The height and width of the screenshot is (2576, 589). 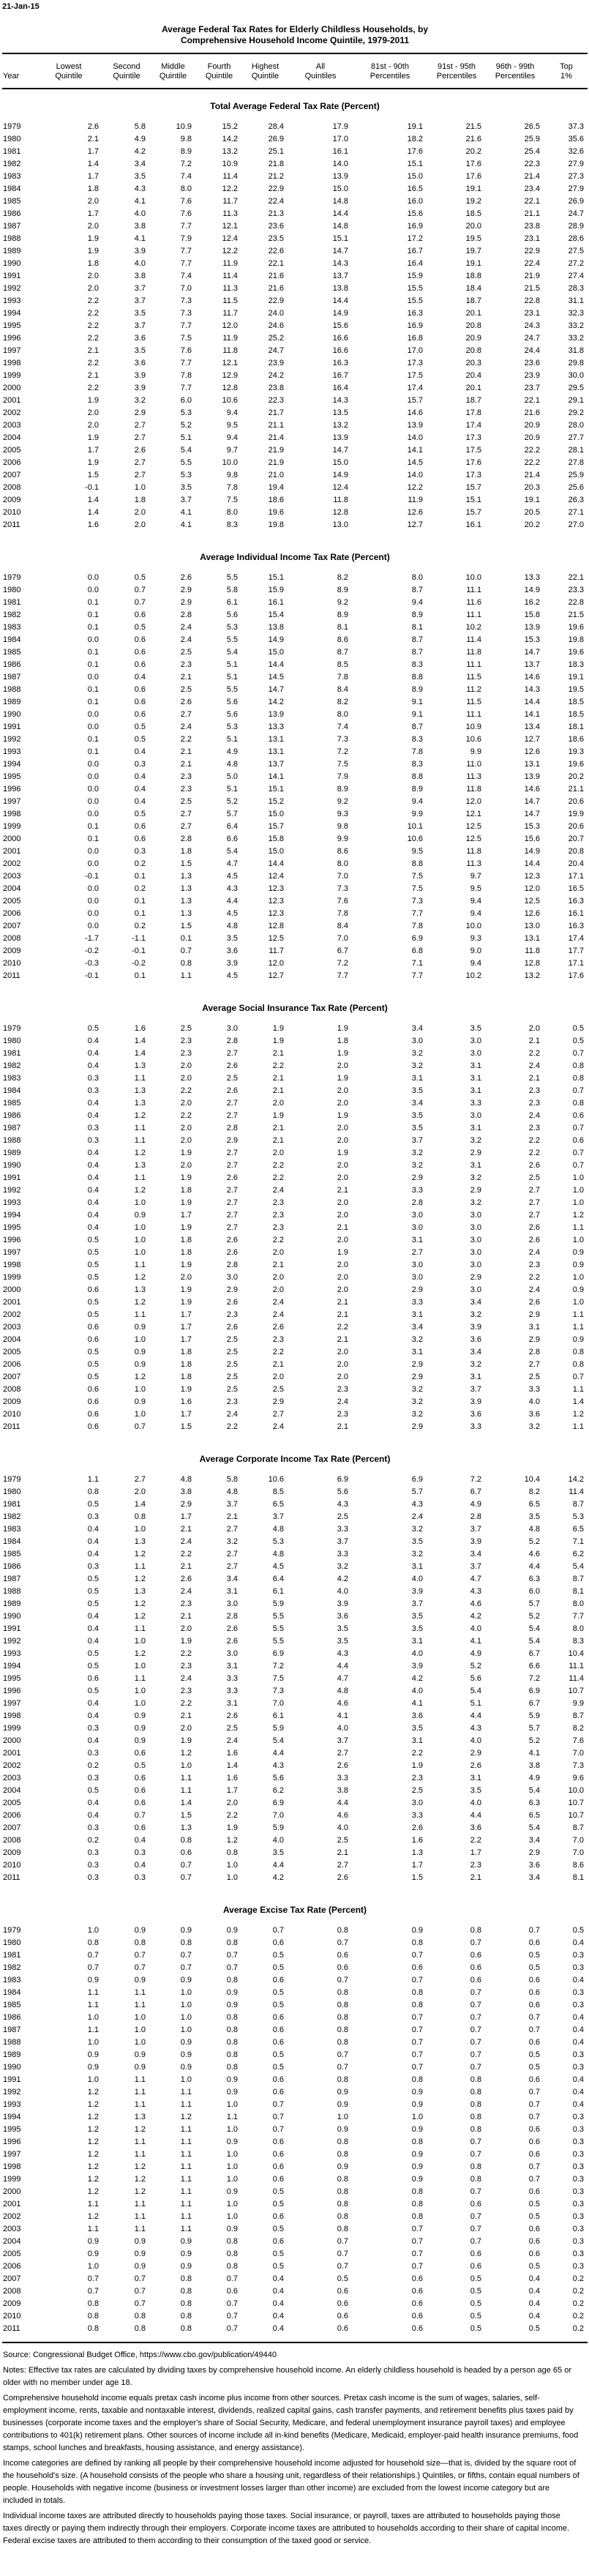 What do you see at coordinates (342, 1426) in the screenshot?
I see `value-cell: 2.1` at bounding box center [342, 1426].